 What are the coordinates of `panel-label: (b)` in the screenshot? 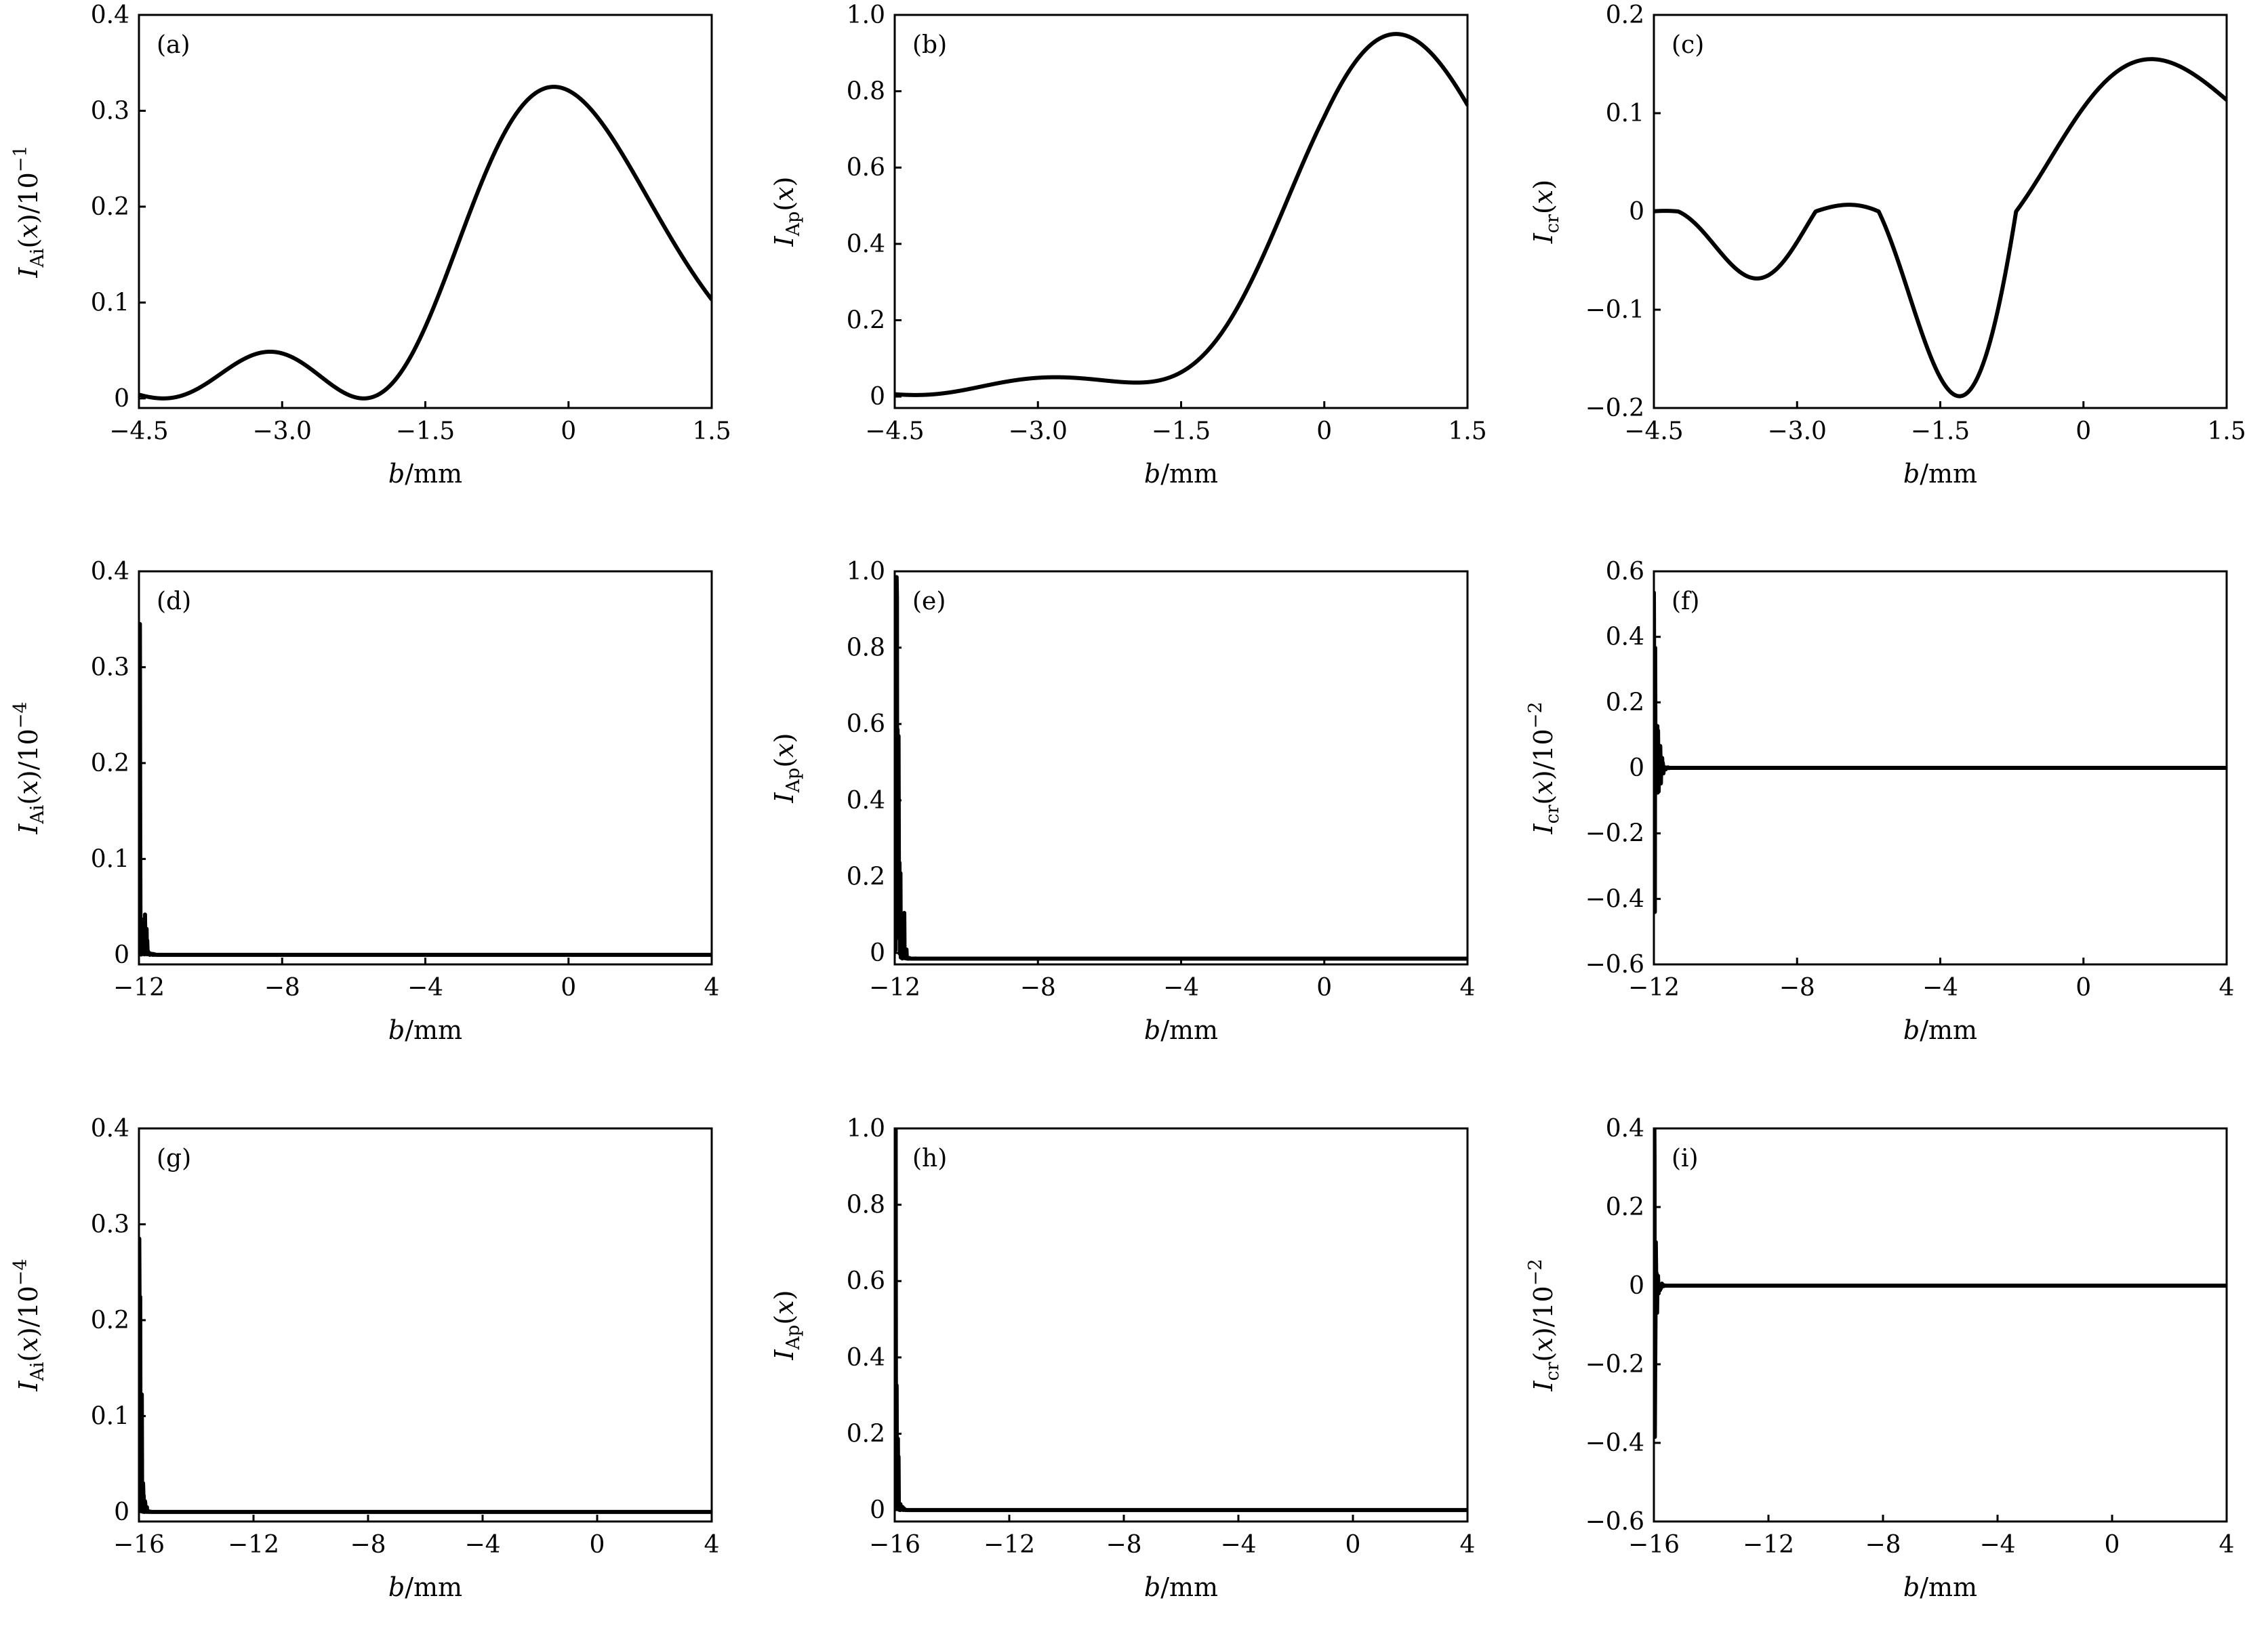 It's located at (929, 45).